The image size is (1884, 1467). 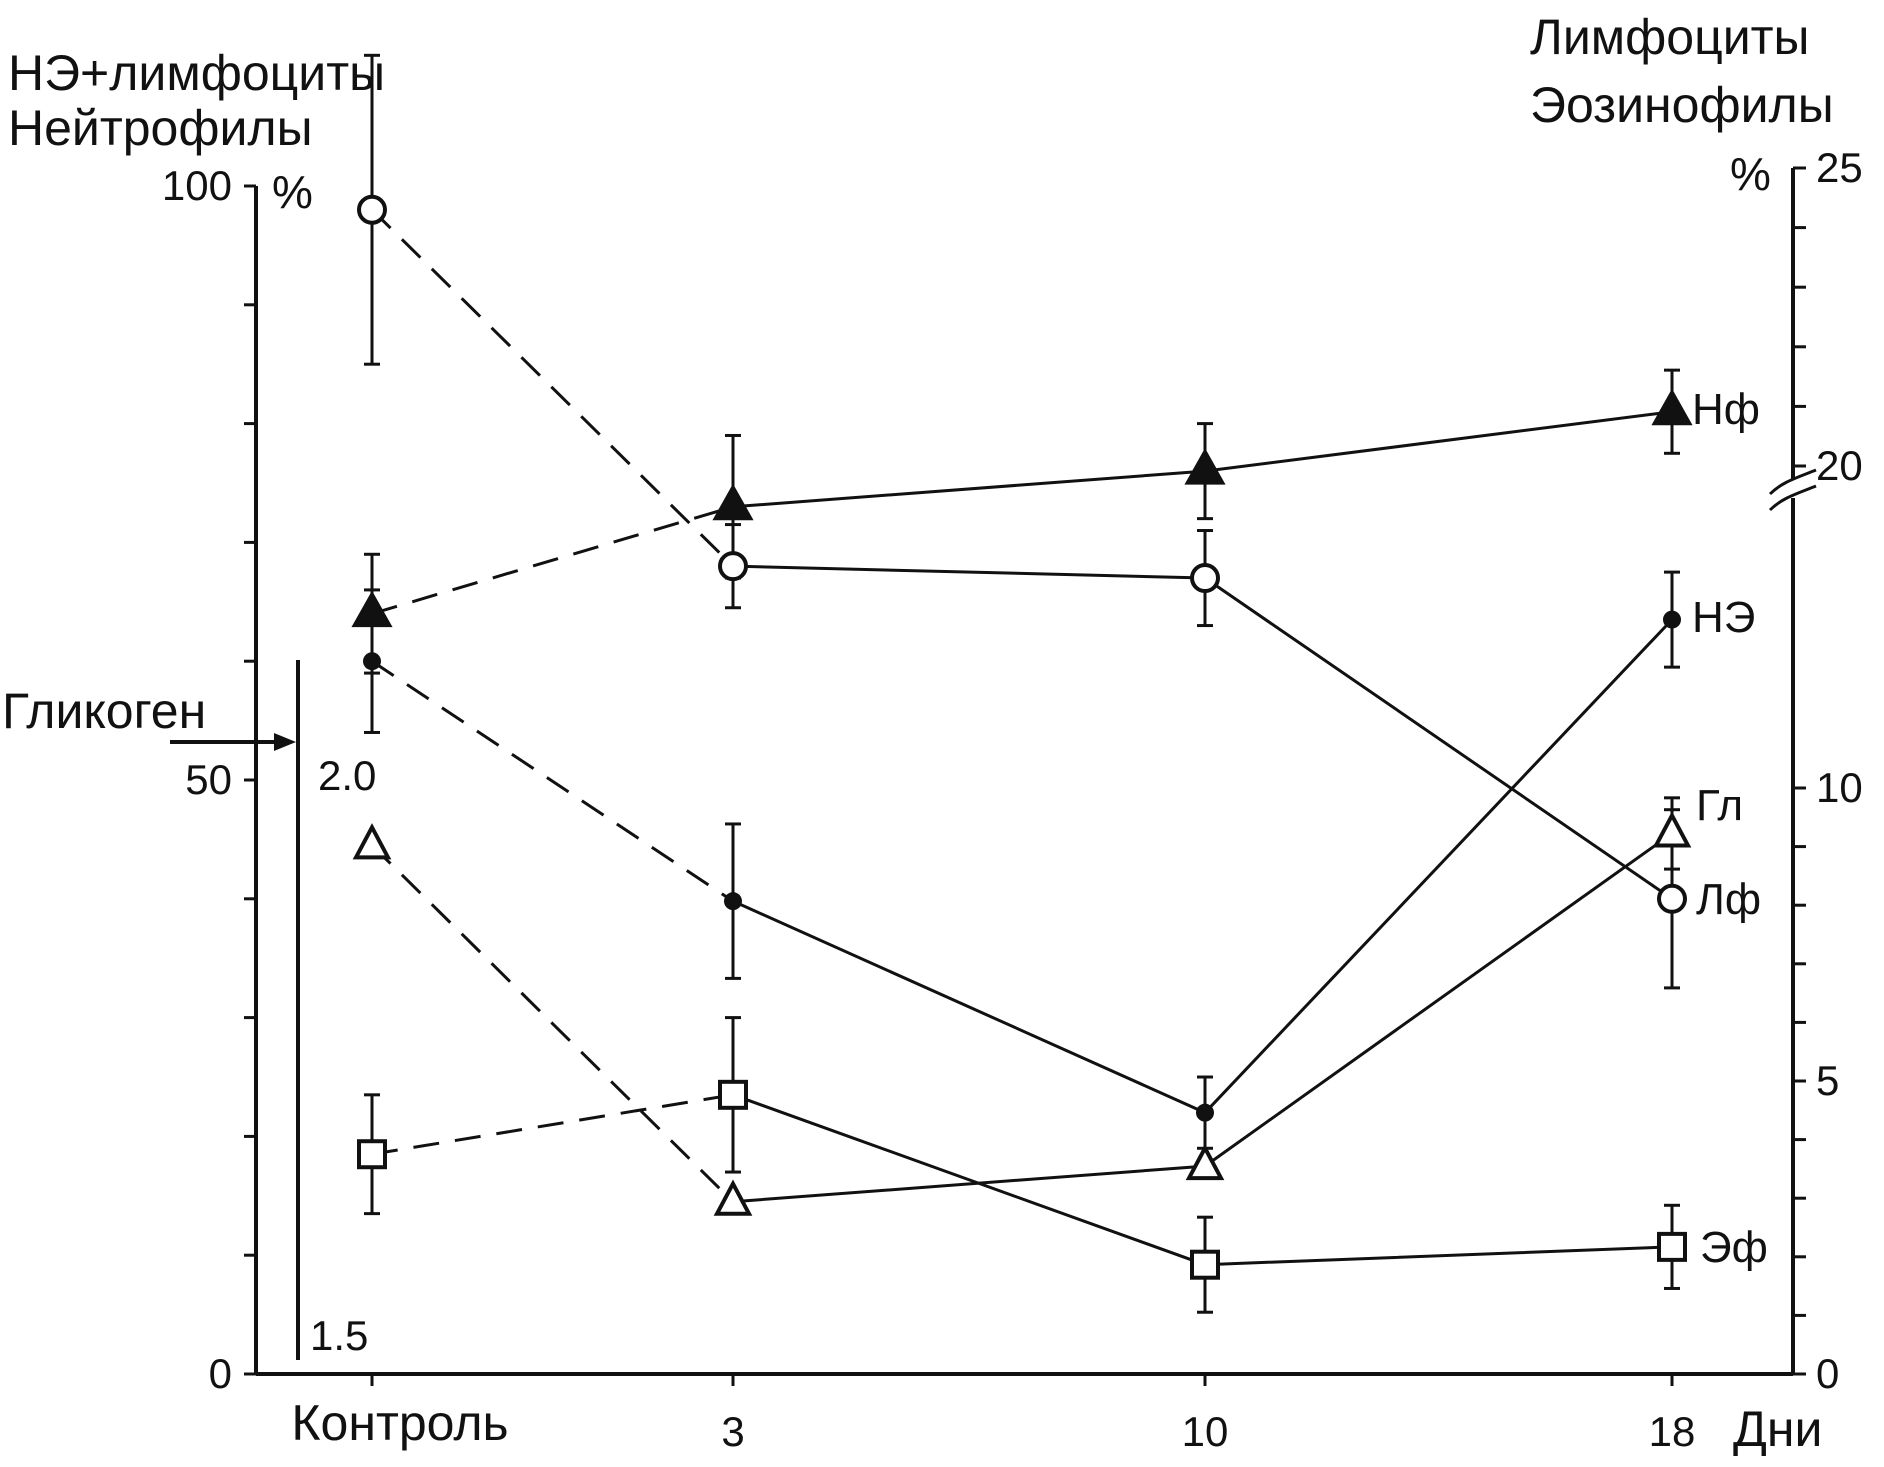 I want to click on right-axis-title-line1: Лимфоциты, so click(x=1669, y=37).